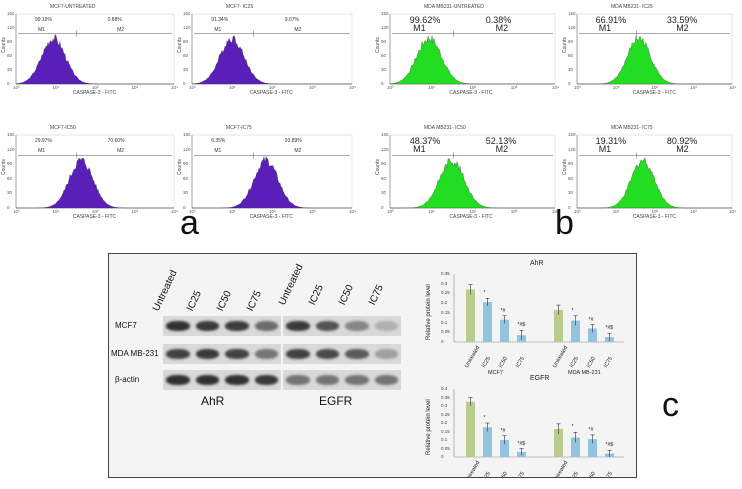 This screenshot has height=489, width=742. What do you see at coordinates (293, 140) in the screenshot?
I see `m2-percent: 93.89%` at bounding box center [293, 140].